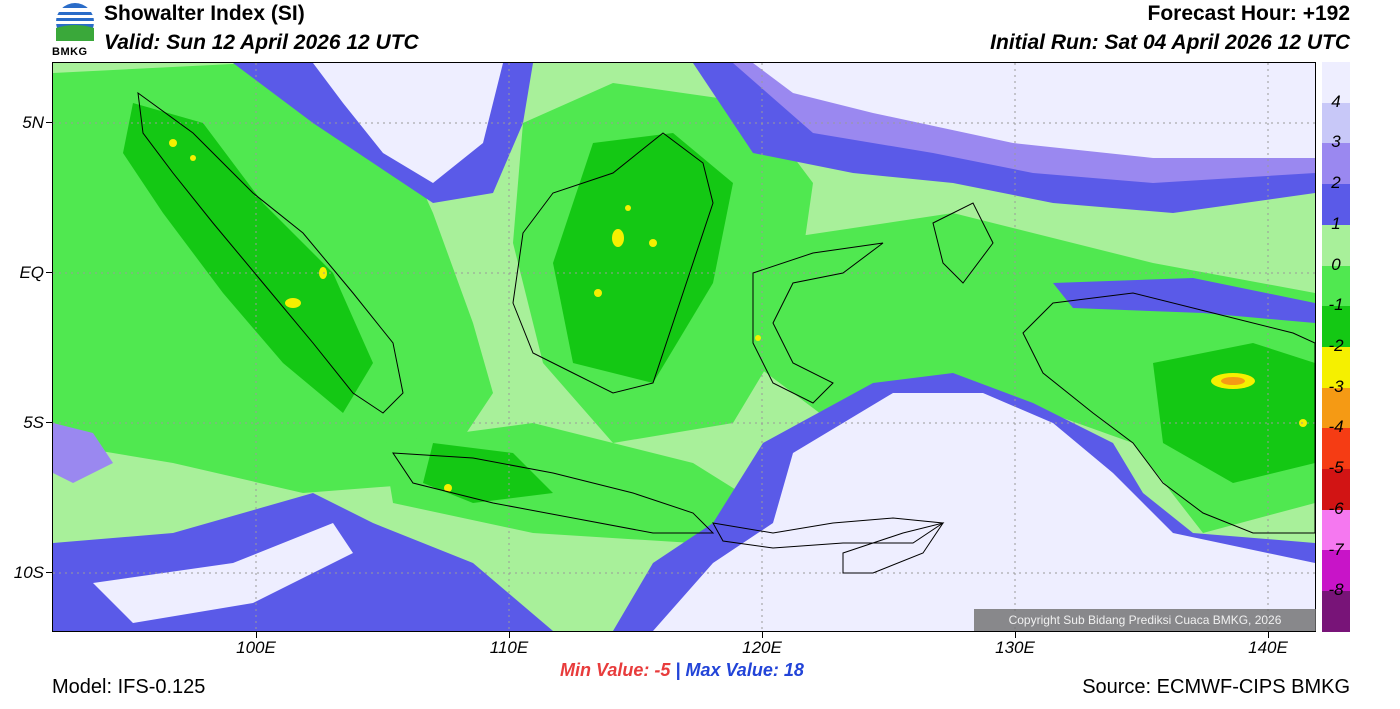 Image resolution: width=1400 pixels, height=709 pixels. I want to click on legend-label: 4, so click(1336, 101).